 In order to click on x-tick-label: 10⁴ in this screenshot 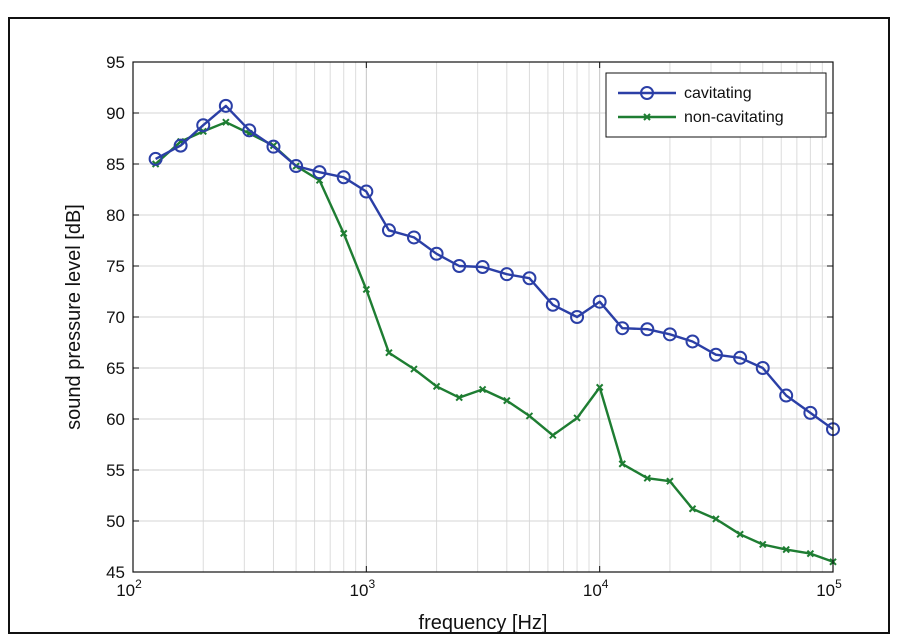, I will do `click(596, 588)`.